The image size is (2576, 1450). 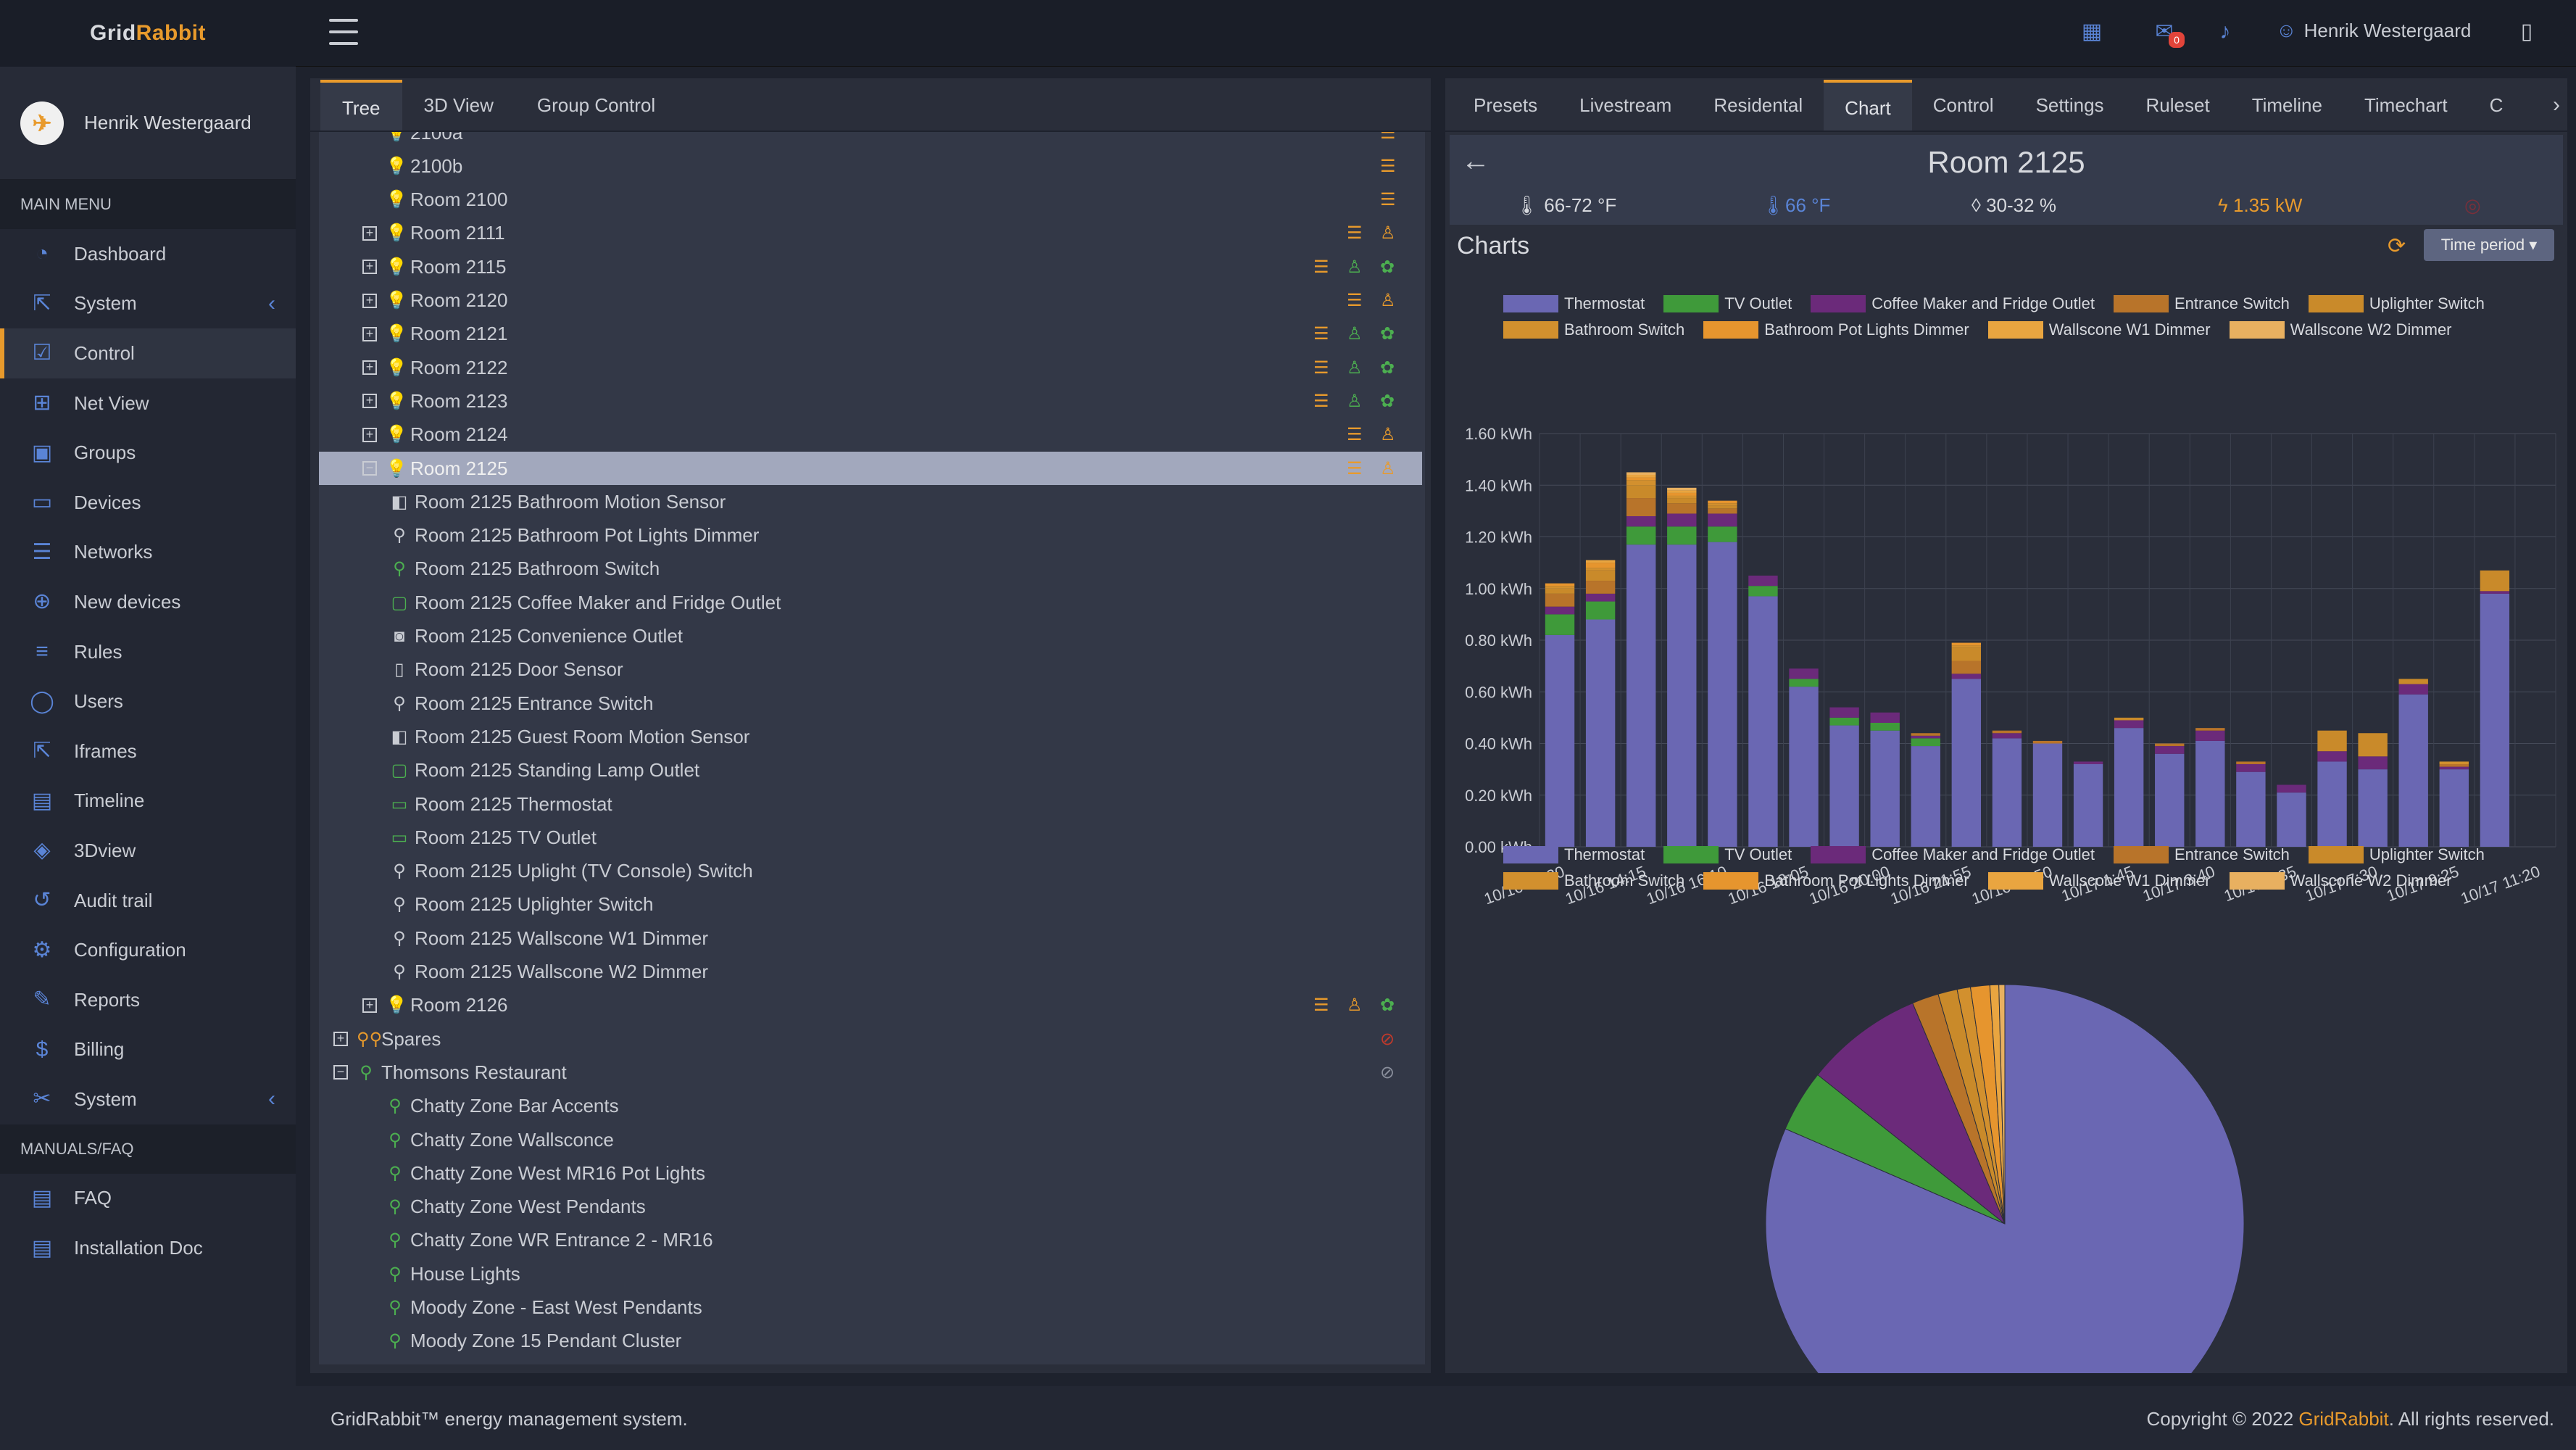 I want to click on sidebar-item-net-view: ⊞ Net View, so click(x=148, y=403).